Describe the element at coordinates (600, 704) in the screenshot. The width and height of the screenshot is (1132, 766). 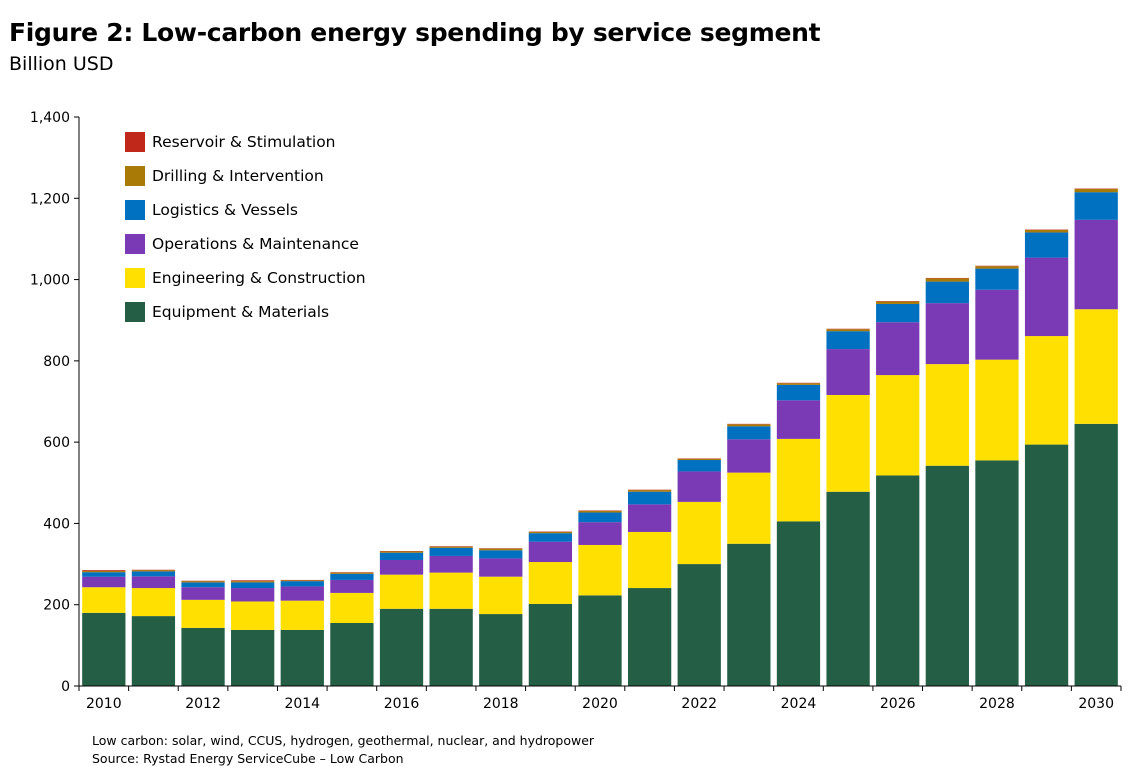
I see `x-tick-label: 2020` at that location.